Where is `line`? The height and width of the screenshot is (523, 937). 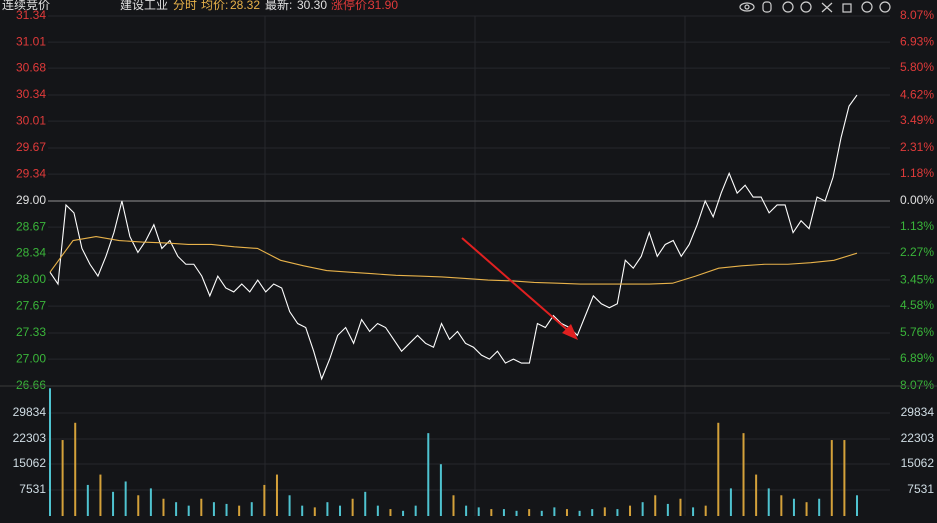
line is located at coordinates (453, 260).